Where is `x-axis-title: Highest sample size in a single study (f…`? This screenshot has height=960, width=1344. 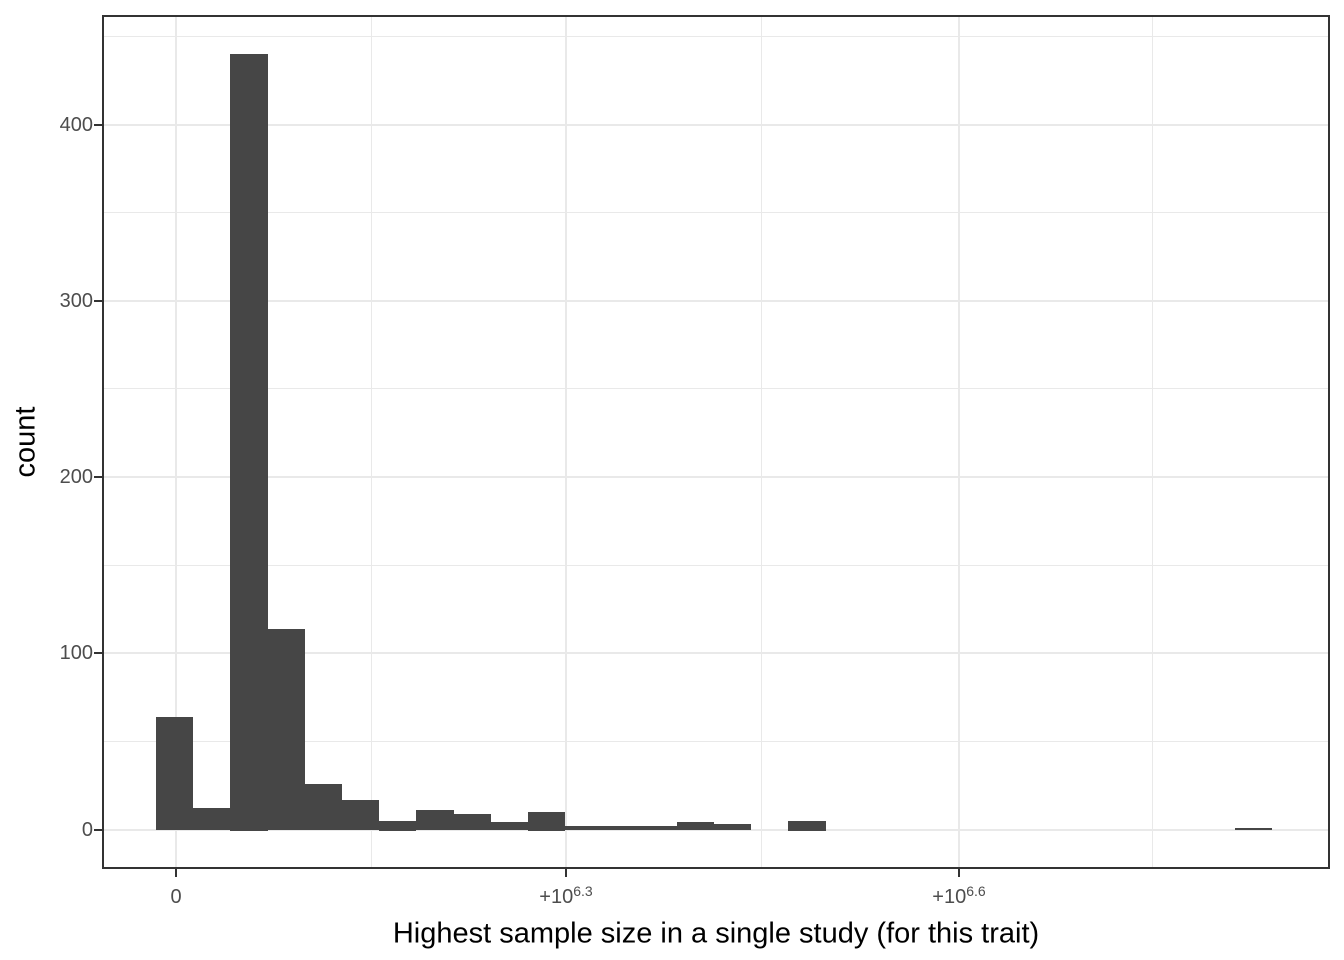
x-axis-title: Highest sample size in a single study (f… is located at coordinates (716, 933).